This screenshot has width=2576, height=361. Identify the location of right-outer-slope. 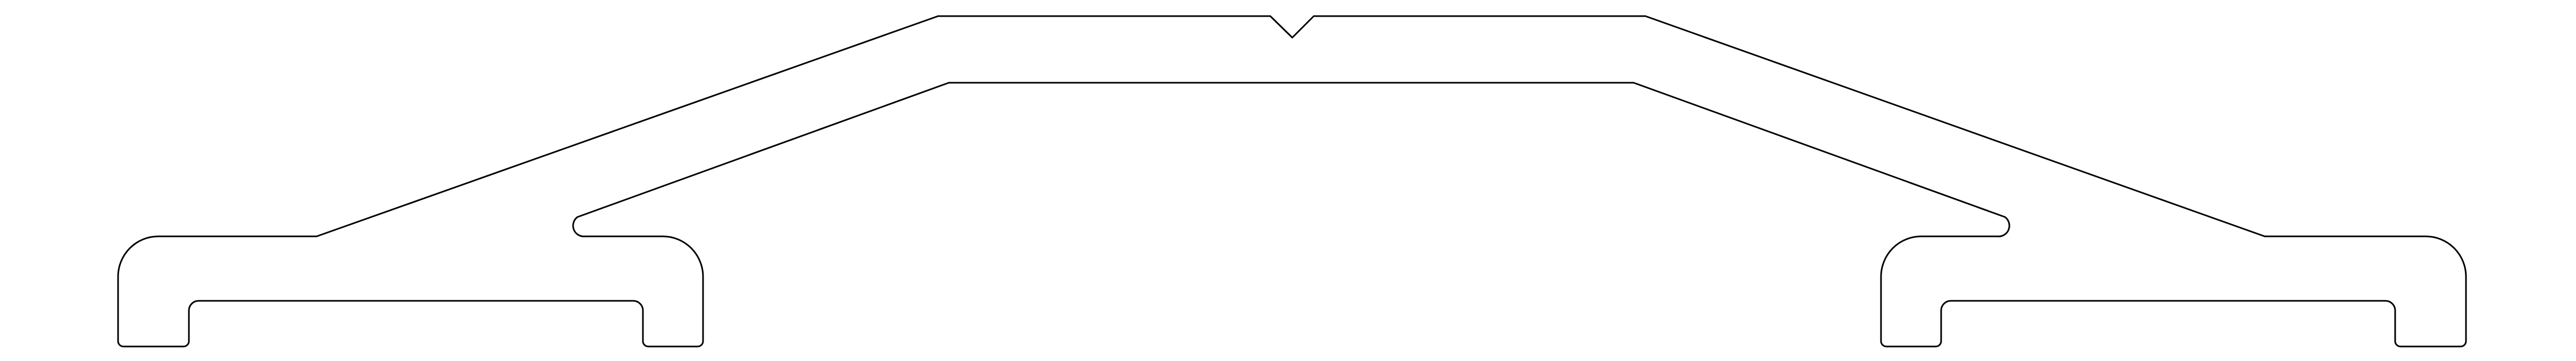
(1955, 126).